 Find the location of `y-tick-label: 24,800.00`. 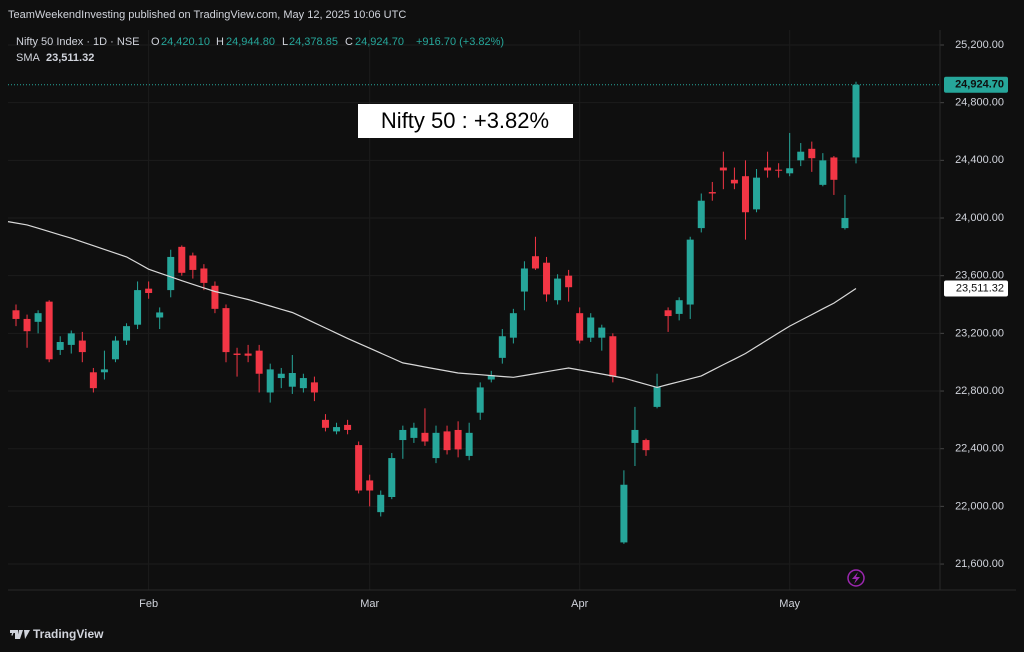

y-tick-label: 24,800.00 is located at coordinates (979, 103).